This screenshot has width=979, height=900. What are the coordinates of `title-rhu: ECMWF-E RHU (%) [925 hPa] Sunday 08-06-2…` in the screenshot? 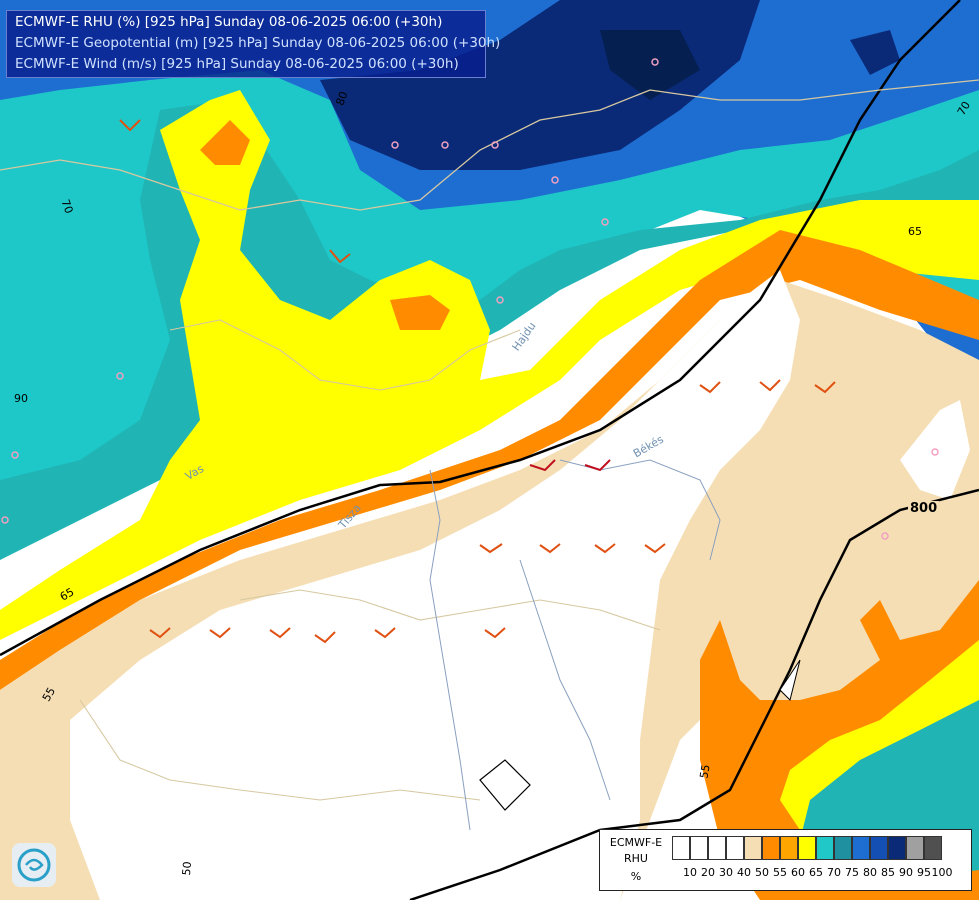 It's located at (229, 22).